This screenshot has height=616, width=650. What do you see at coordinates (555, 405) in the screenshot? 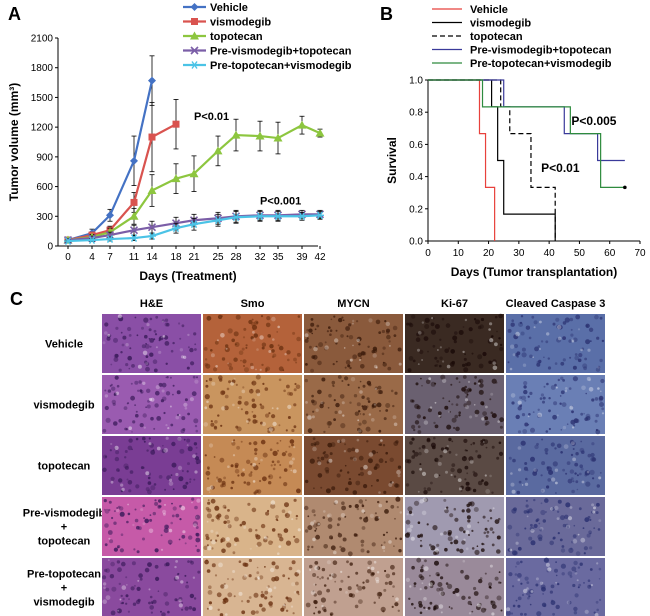
I see `histology-tile` at bounding box center [555, 405].